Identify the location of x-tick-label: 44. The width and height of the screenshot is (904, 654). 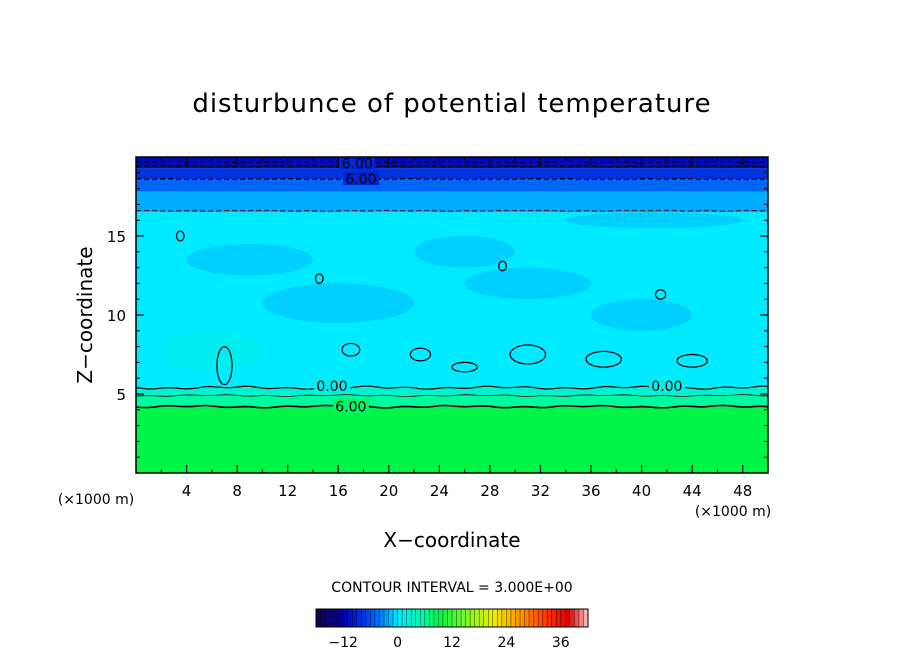
(692, 491).